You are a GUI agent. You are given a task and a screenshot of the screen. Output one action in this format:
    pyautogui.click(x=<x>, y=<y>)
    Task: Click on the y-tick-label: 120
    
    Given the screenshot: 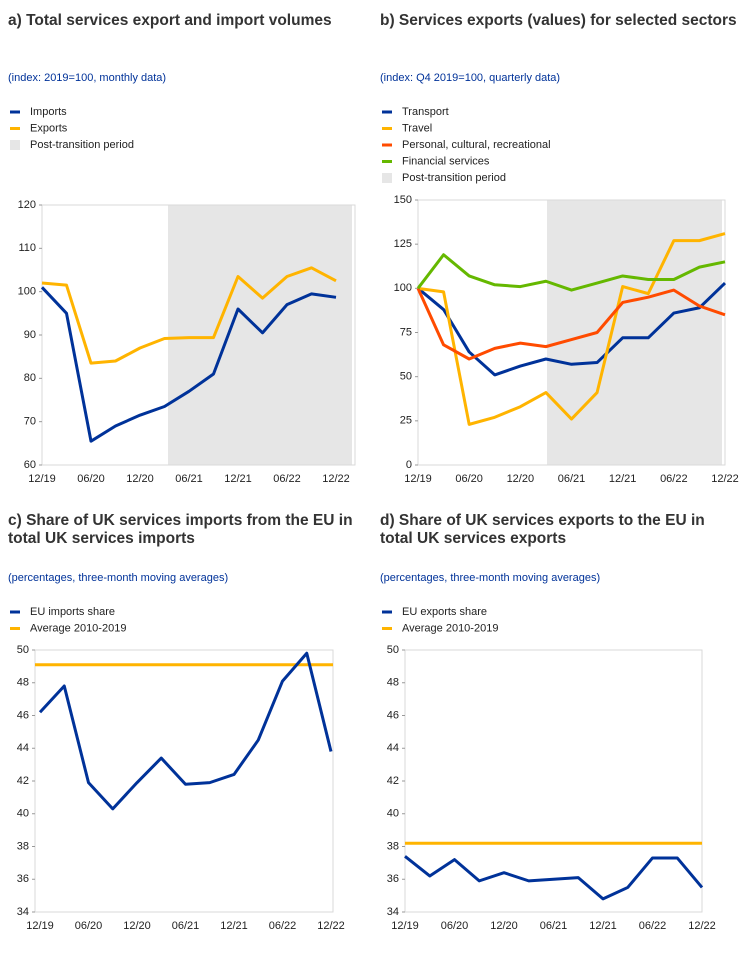 What is the action you would take?
    pyautogui.click(x=27, y=205)
    